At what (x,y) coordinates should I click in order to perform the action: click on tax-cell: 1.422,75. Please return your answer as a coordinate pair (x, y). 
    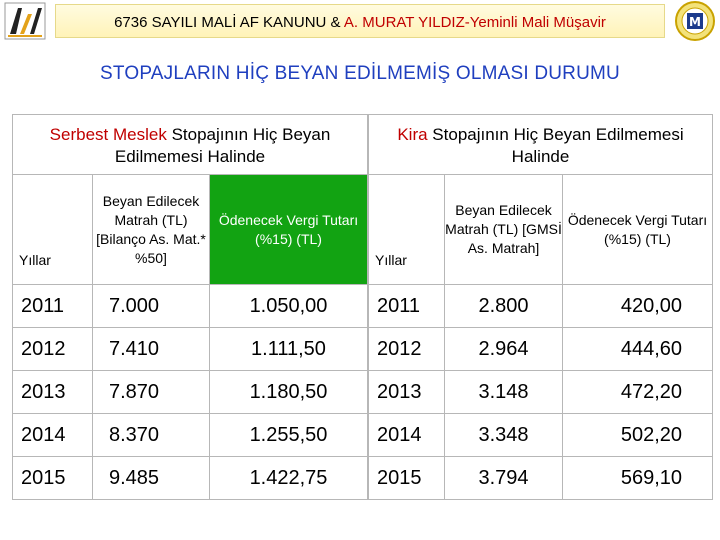
    Looking at the image, I should click on (288, 478).